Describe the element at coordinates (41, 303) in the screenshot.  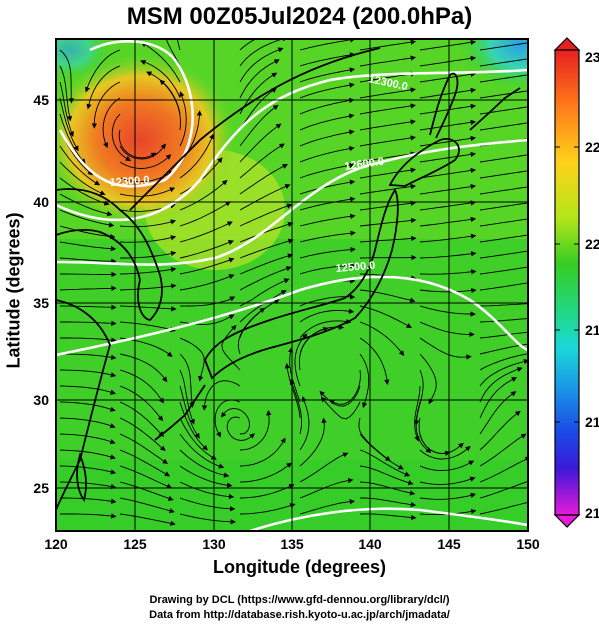
I see `y-tick-label: 35` at that location.